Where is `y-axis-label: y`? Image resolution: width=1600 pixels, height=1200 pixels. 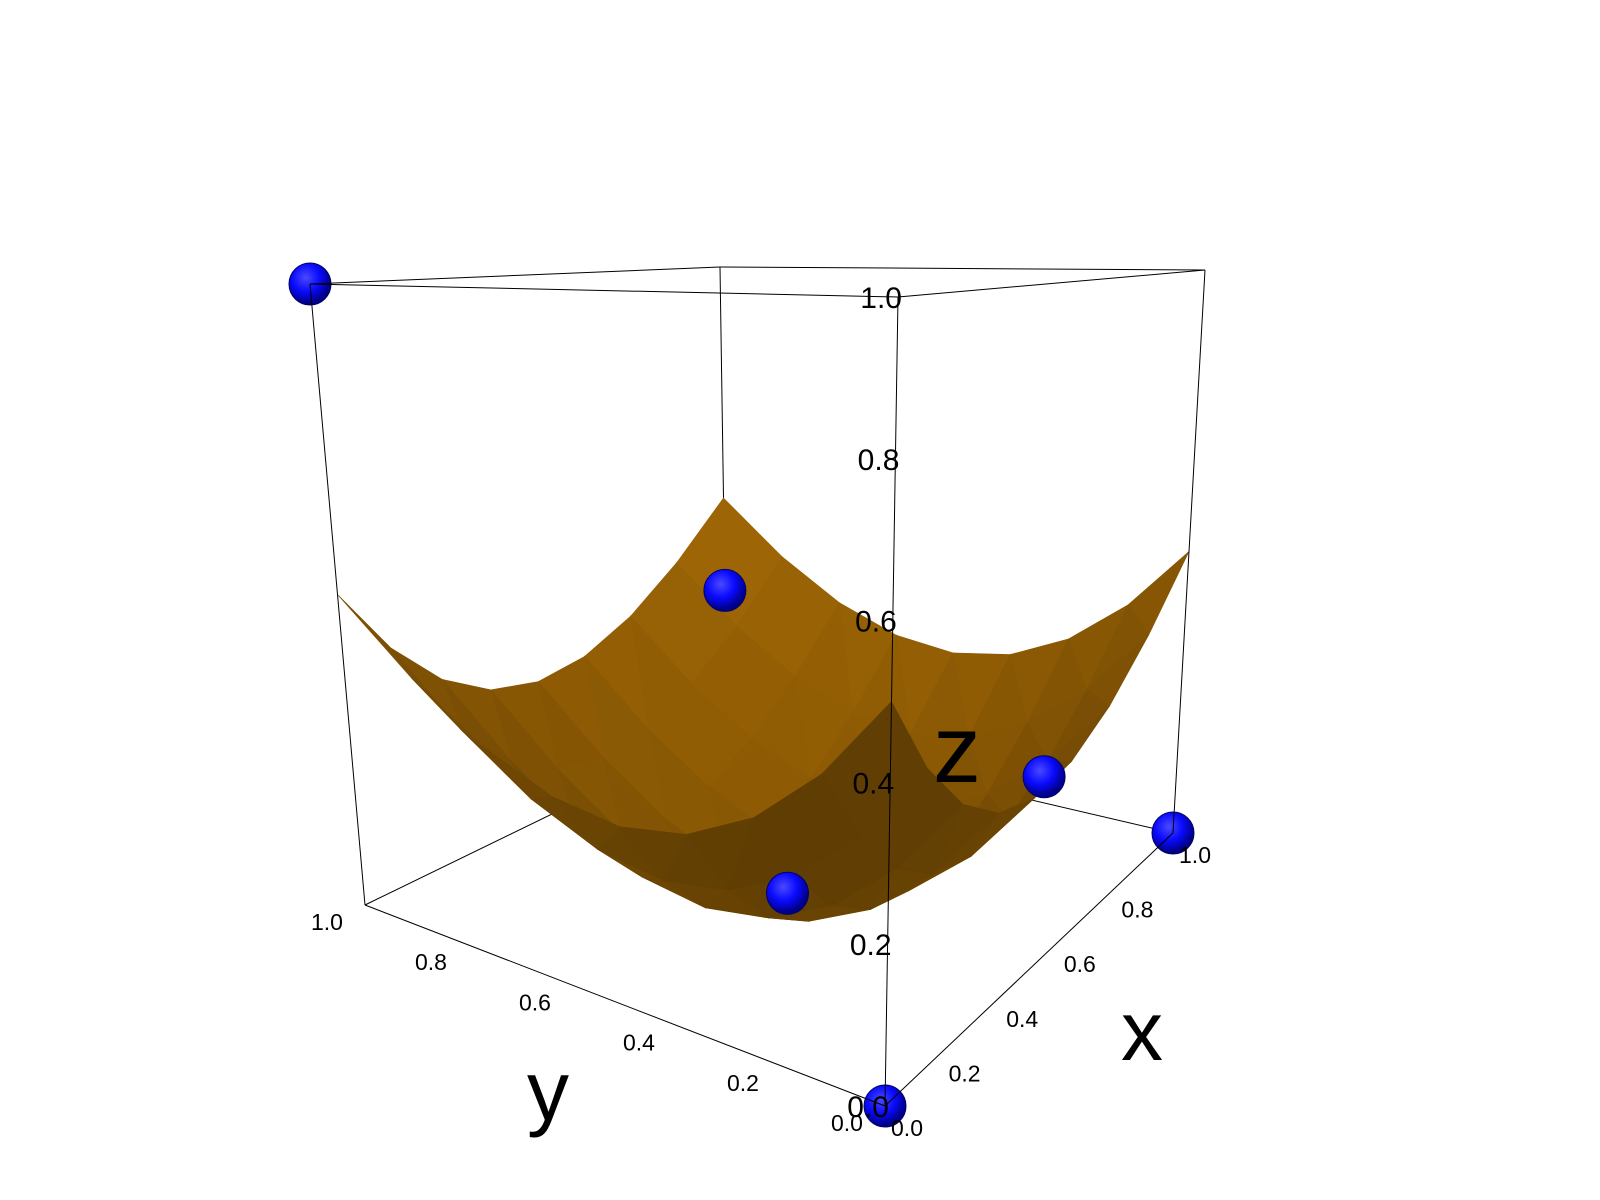
y-axis-label: y is located at coordinates (548, 1091).